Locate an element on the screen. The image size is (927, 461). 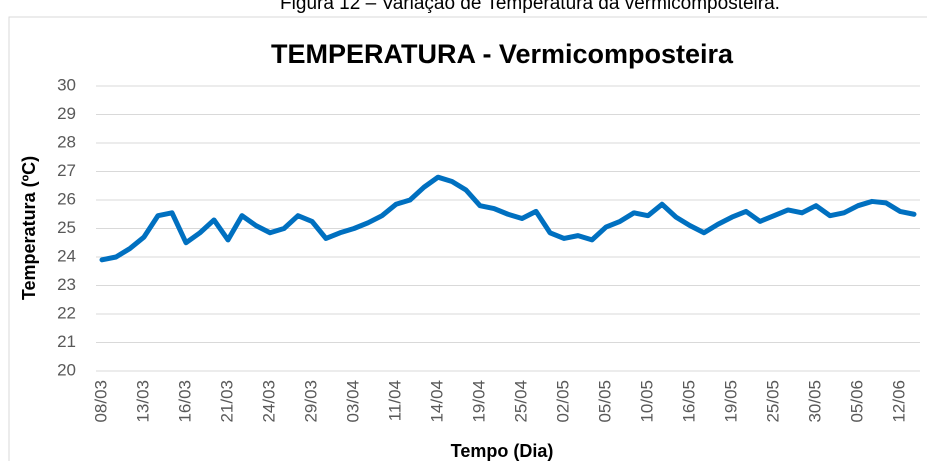
y-tick-label: 28 is located at coordinates (66, 141).